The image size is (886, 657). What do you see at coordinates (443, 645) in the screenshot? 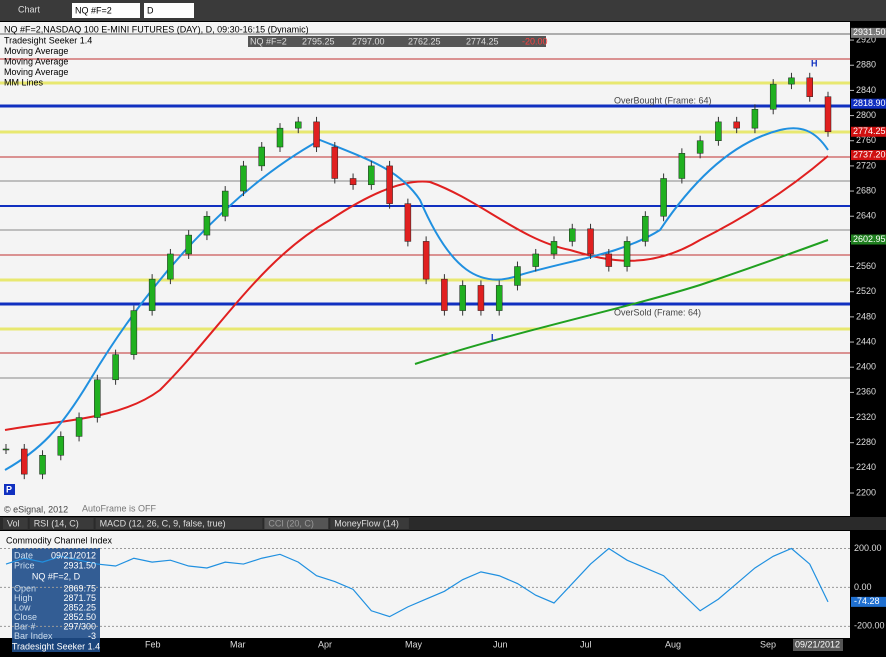
I see `x-axis` at bounding box center [443, 645].